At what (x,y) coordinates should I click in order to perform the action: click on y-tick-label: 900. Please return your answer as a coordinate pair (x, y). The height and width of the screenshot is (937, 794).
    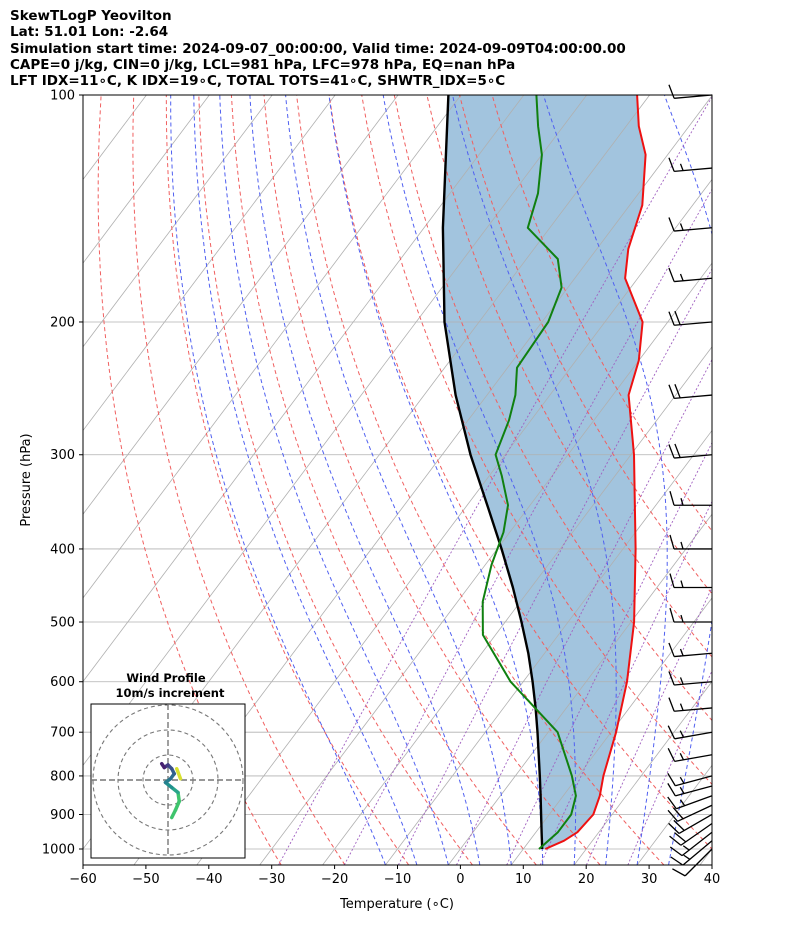
    Looking at the image, I should click on (62, 815).